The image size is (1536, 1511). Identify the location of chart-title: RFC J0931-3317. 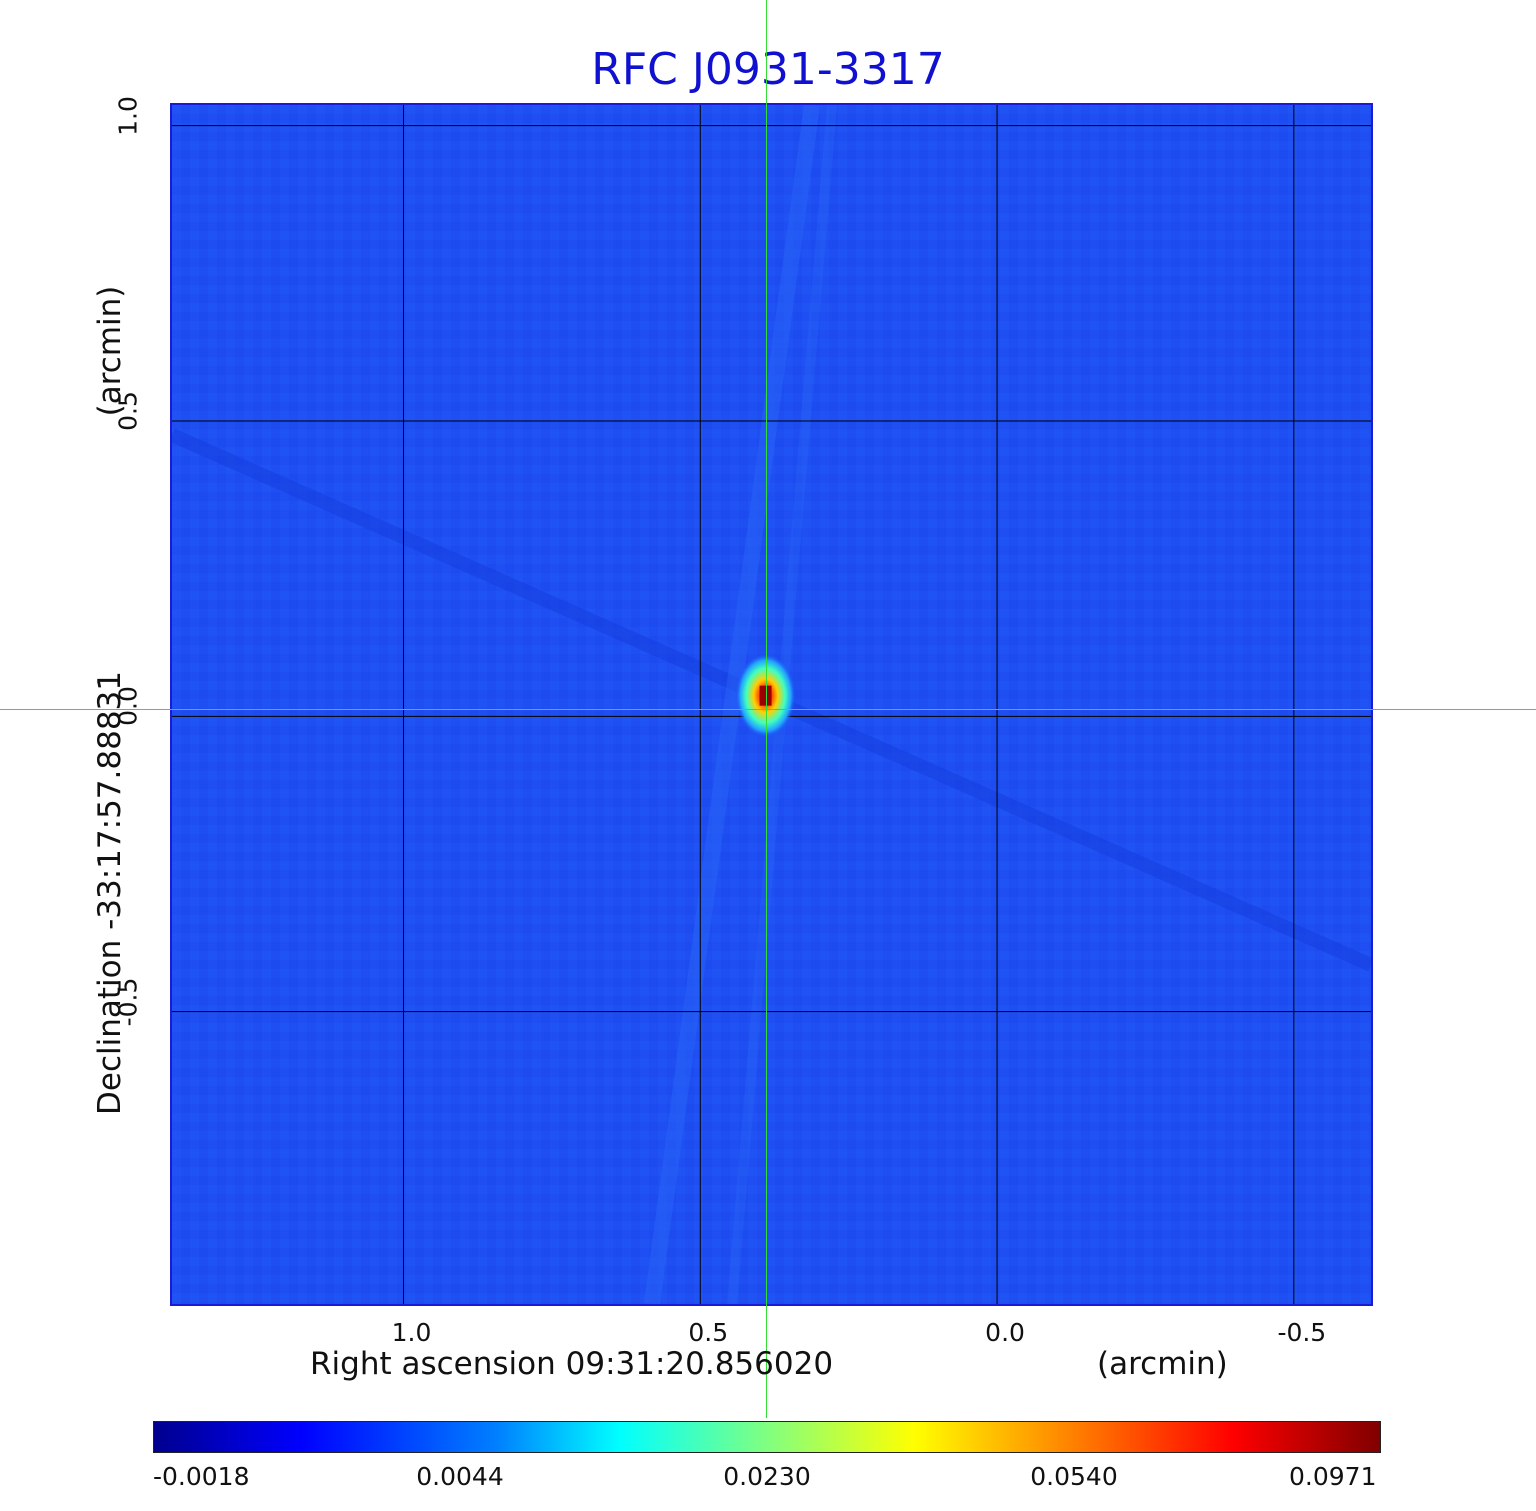
(768, 69).